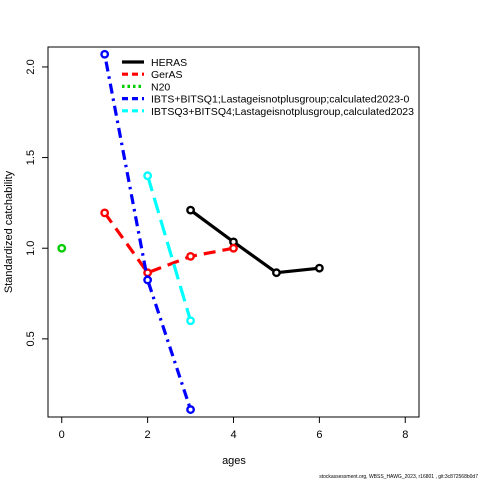  I want to click on y-tick-label: 1.5, so click(31, 157).